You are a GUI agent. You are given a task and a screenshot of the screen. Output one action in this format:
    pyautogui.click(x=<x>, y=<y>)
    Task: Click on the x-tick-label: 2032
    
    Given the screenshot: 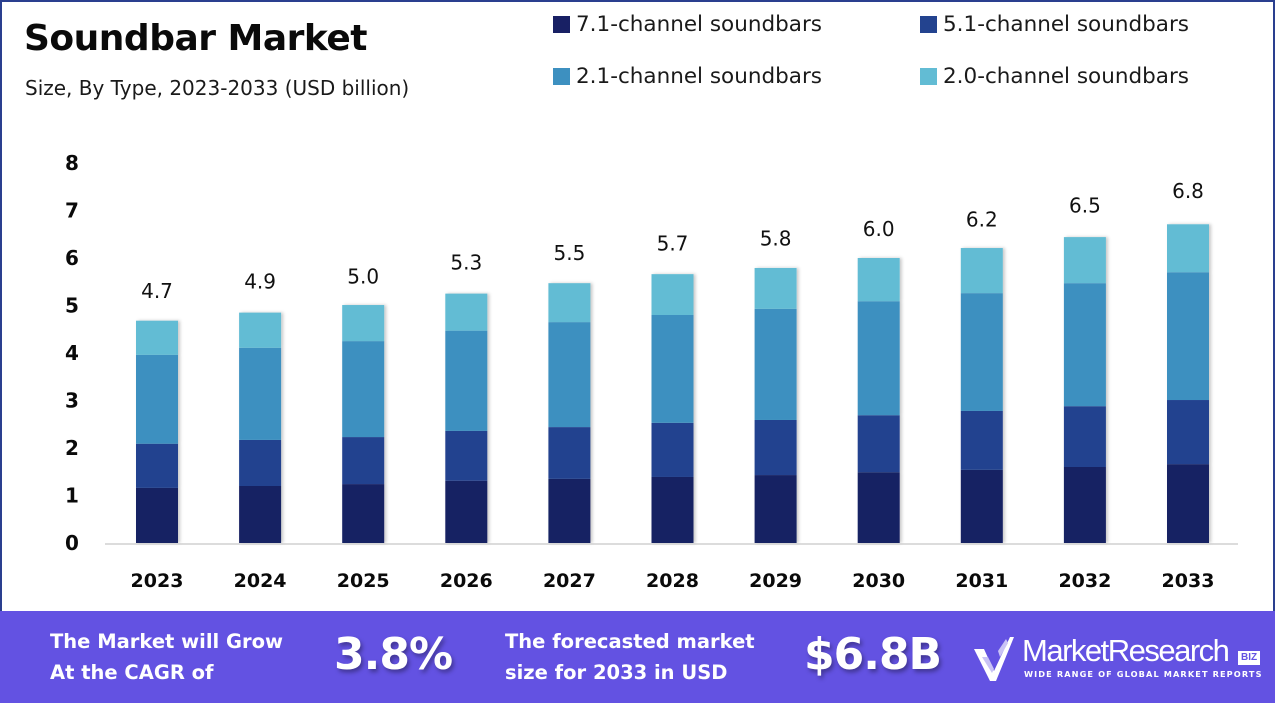 What is the action you would take?
    pyautogui.click(x=1084, y=581)
    